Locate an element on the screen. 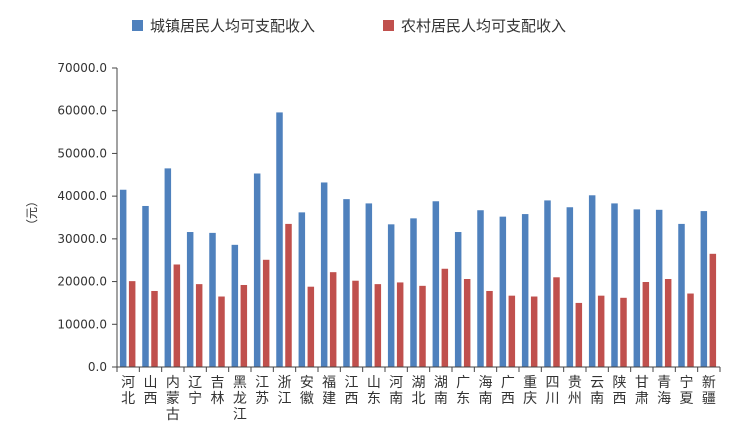 This screenshot has height=444, width=749. x-tick-label: 重庆 is located at coordinates (530, 391).